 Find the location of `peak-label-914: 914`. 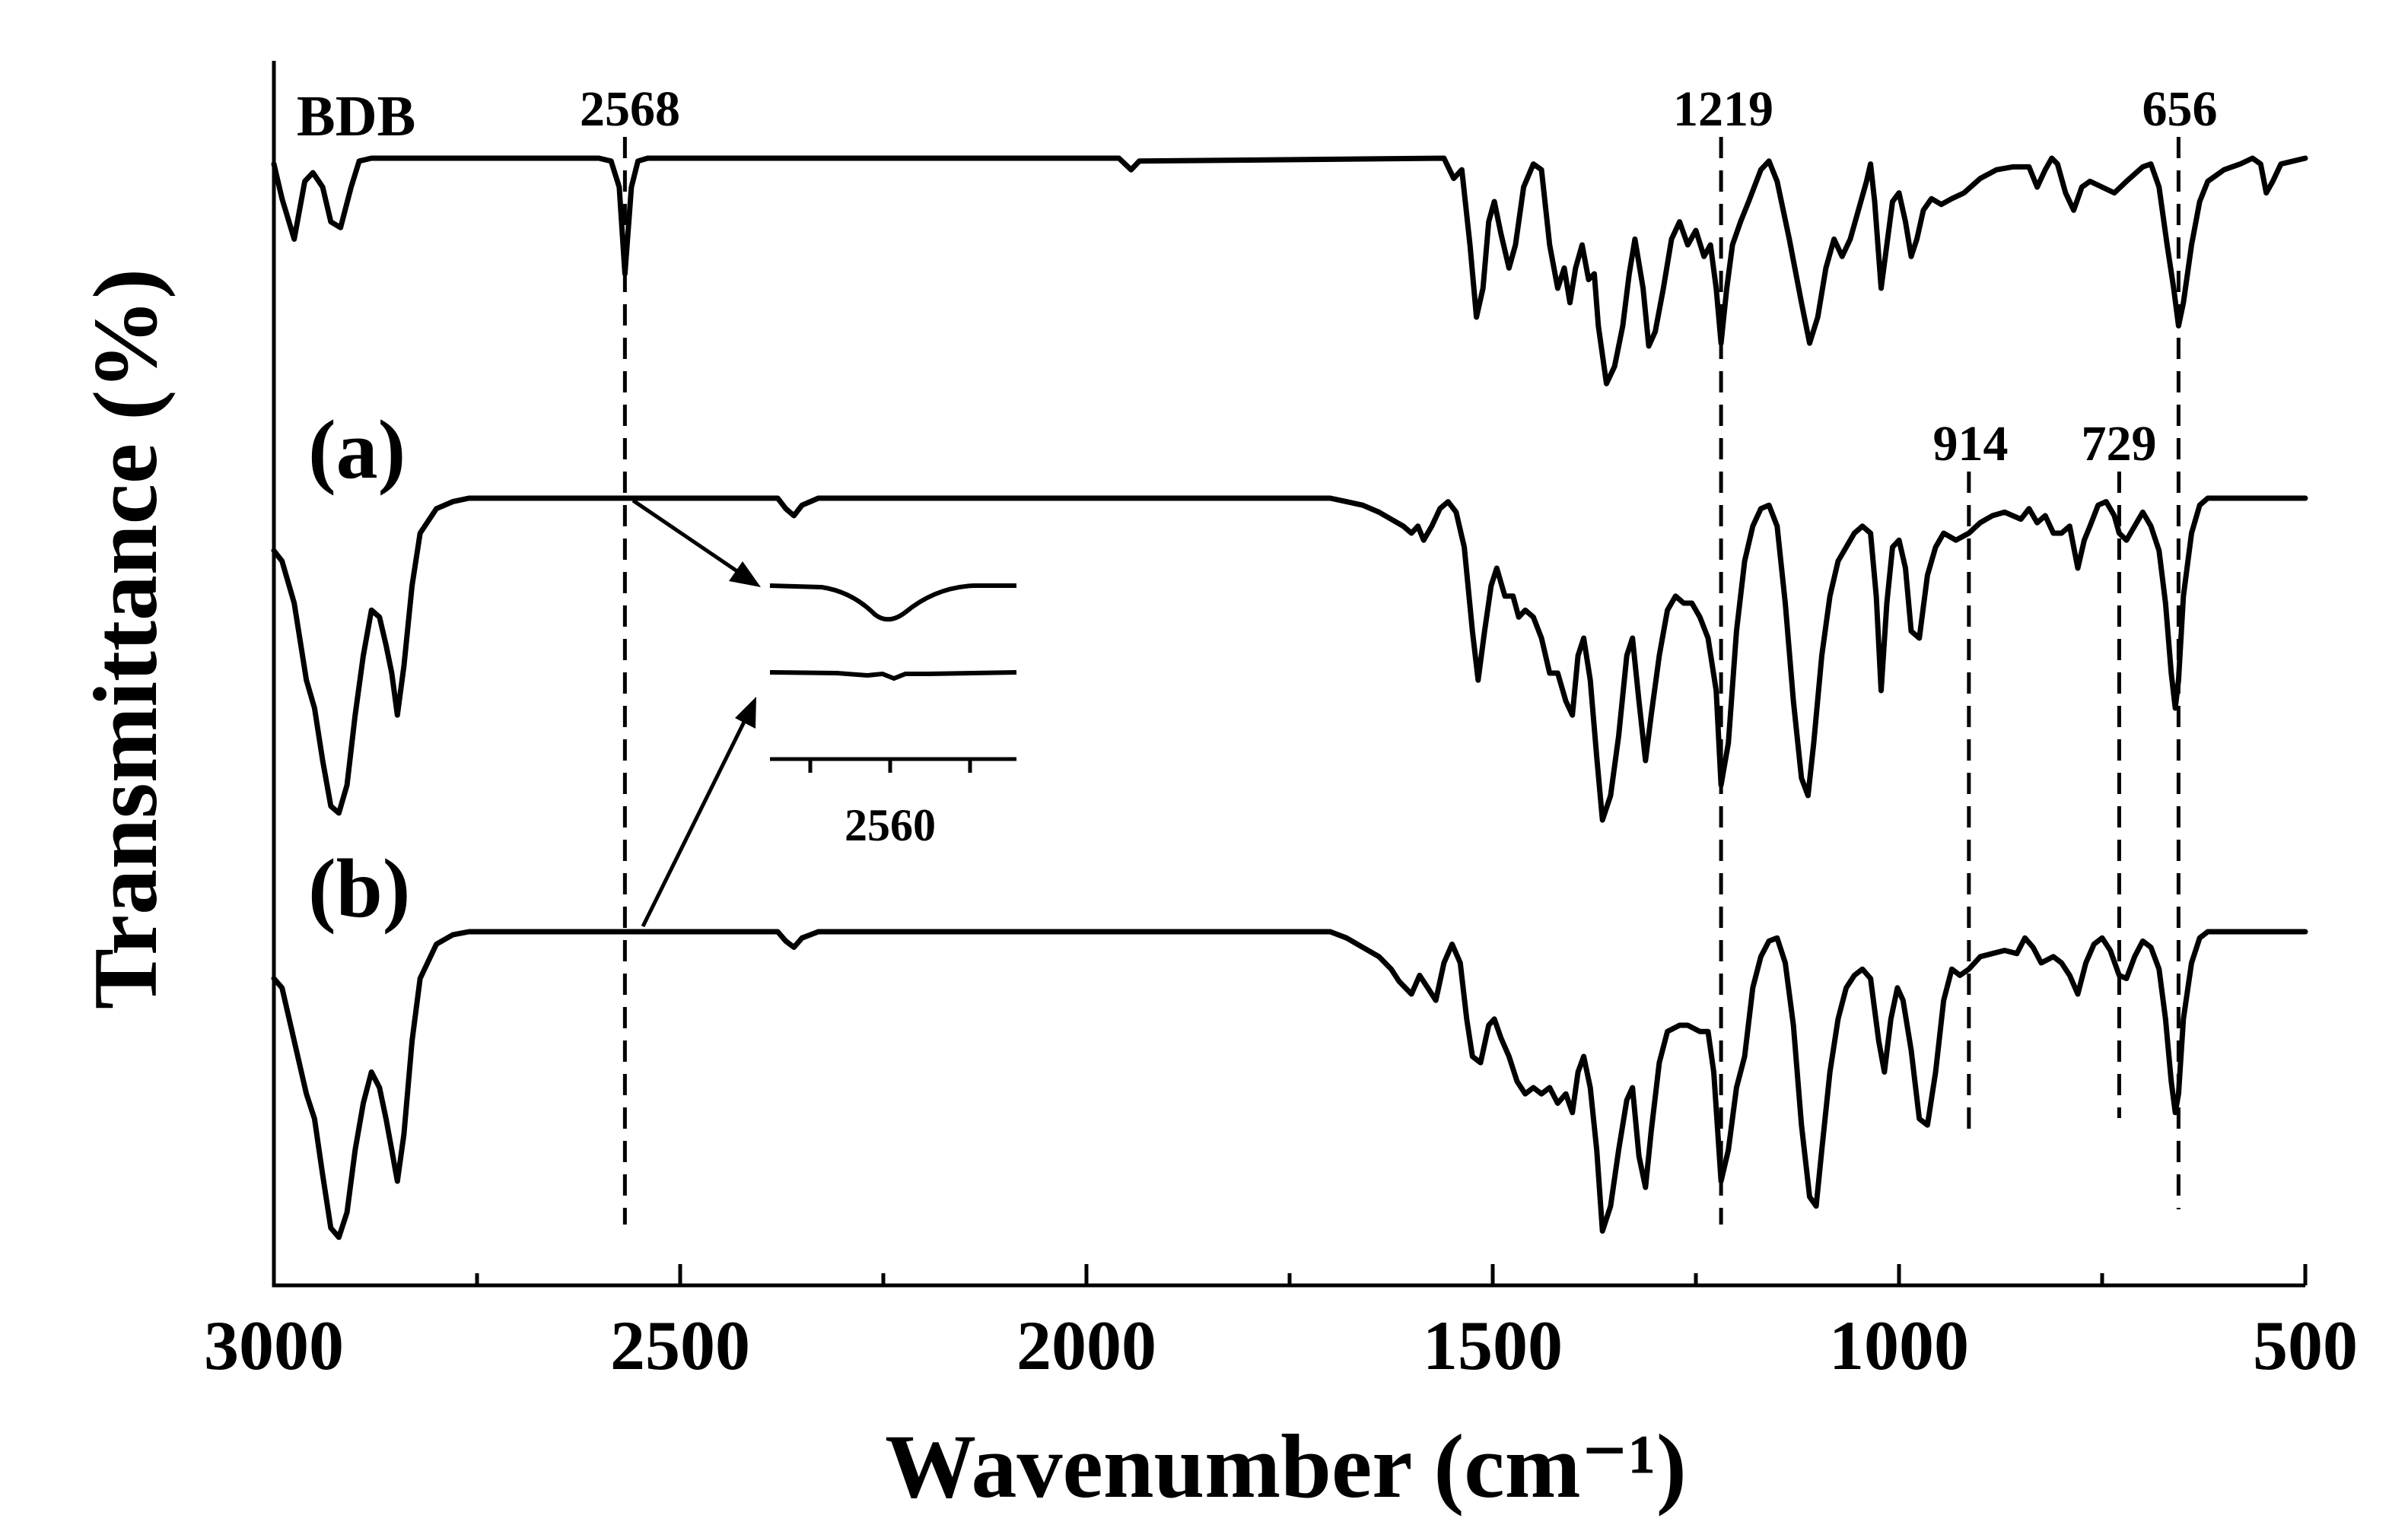

peak-label-914: 914 is located at coordinates (1971, 444).